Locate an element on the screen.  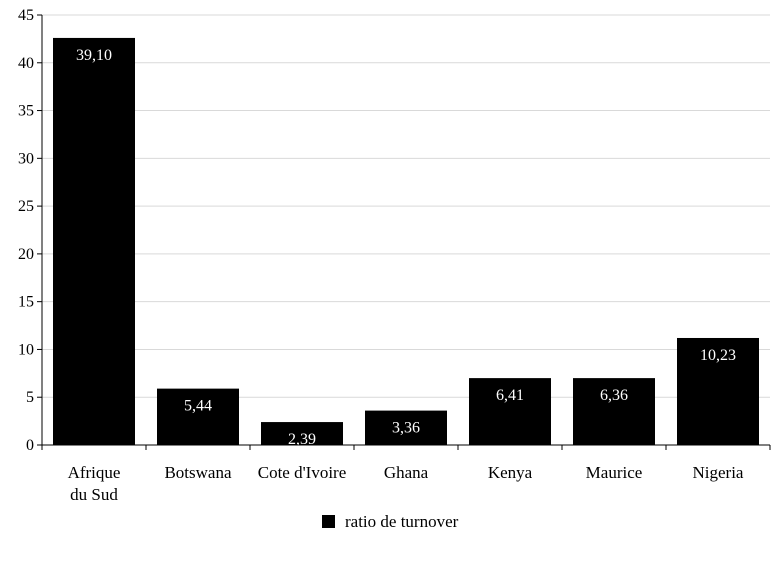
y-tick-label: 10 is located at coordinates (26, 349).